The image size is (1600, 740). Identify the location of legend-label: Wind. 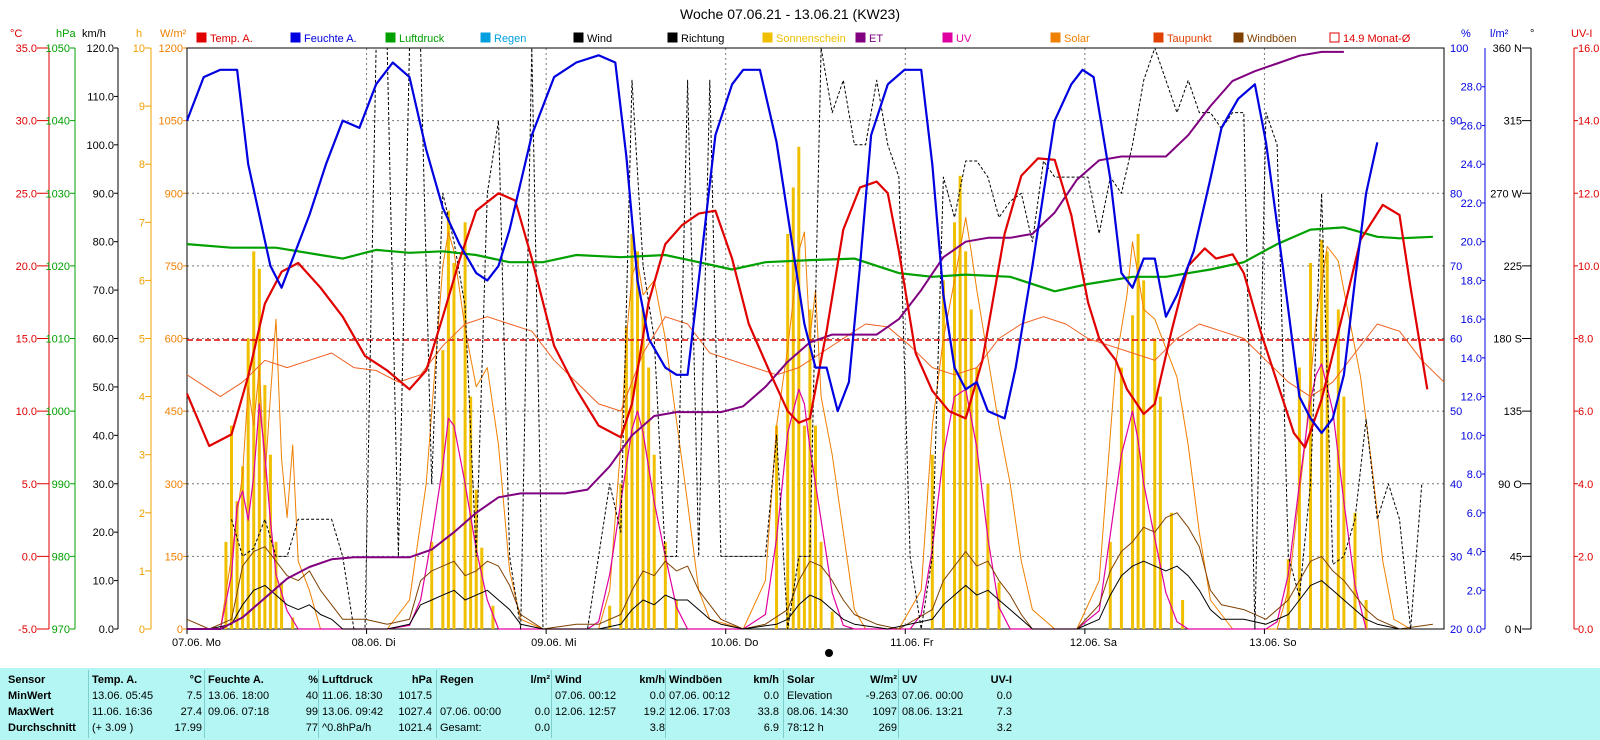
(599, 39).